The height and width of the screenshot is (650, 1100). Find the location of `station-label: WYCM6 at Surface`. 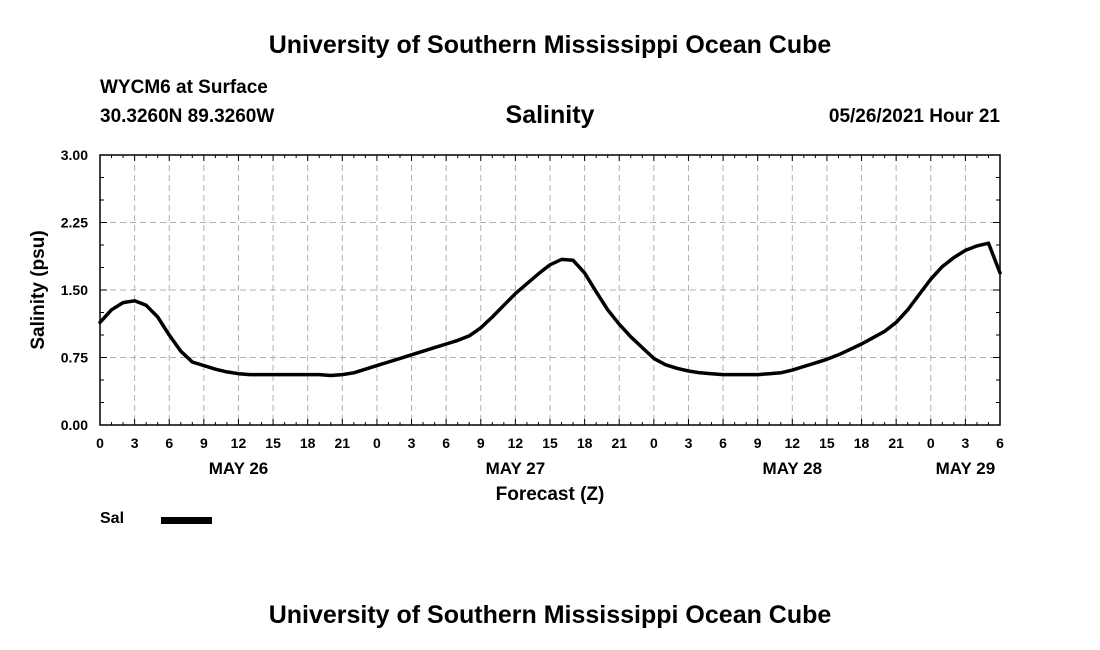

station-label: WYCM6 at Surface is located at coordinates (184, 87).